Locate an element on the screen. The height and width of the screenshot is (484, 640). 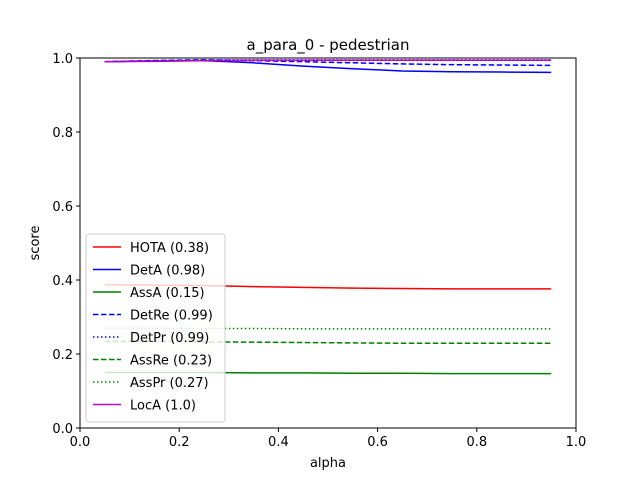
y-axis-ticks: 0.0 0.2 0.4 0.6 0.8 1.0 is located at coordinates (66, 244).